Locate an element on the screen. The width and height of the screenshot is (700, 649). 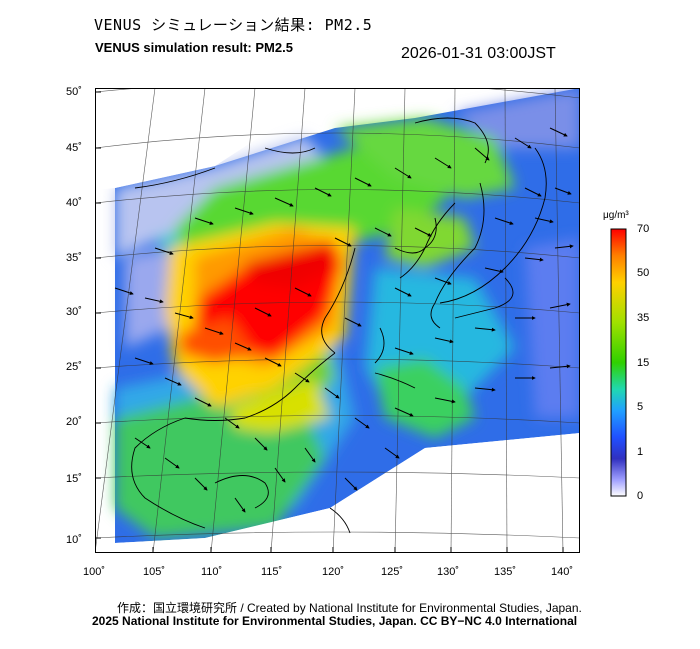
lat-label: 10˚ is located at coordinates (74, 540).